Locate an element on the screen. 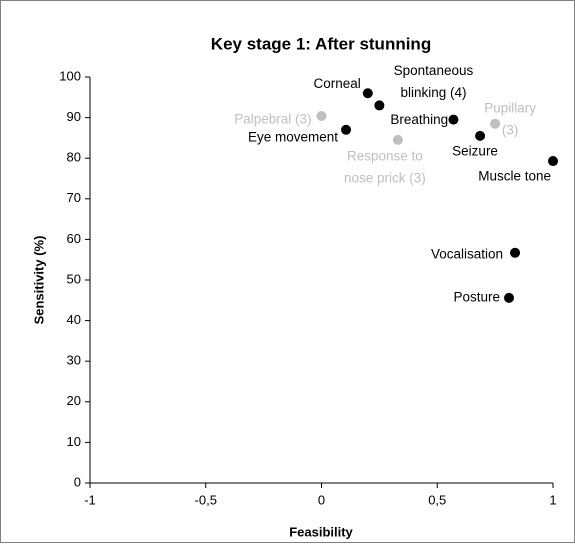 This screenshot has width=575, height=548. x-tick-label: -1 is located at coordinates (90, 499).